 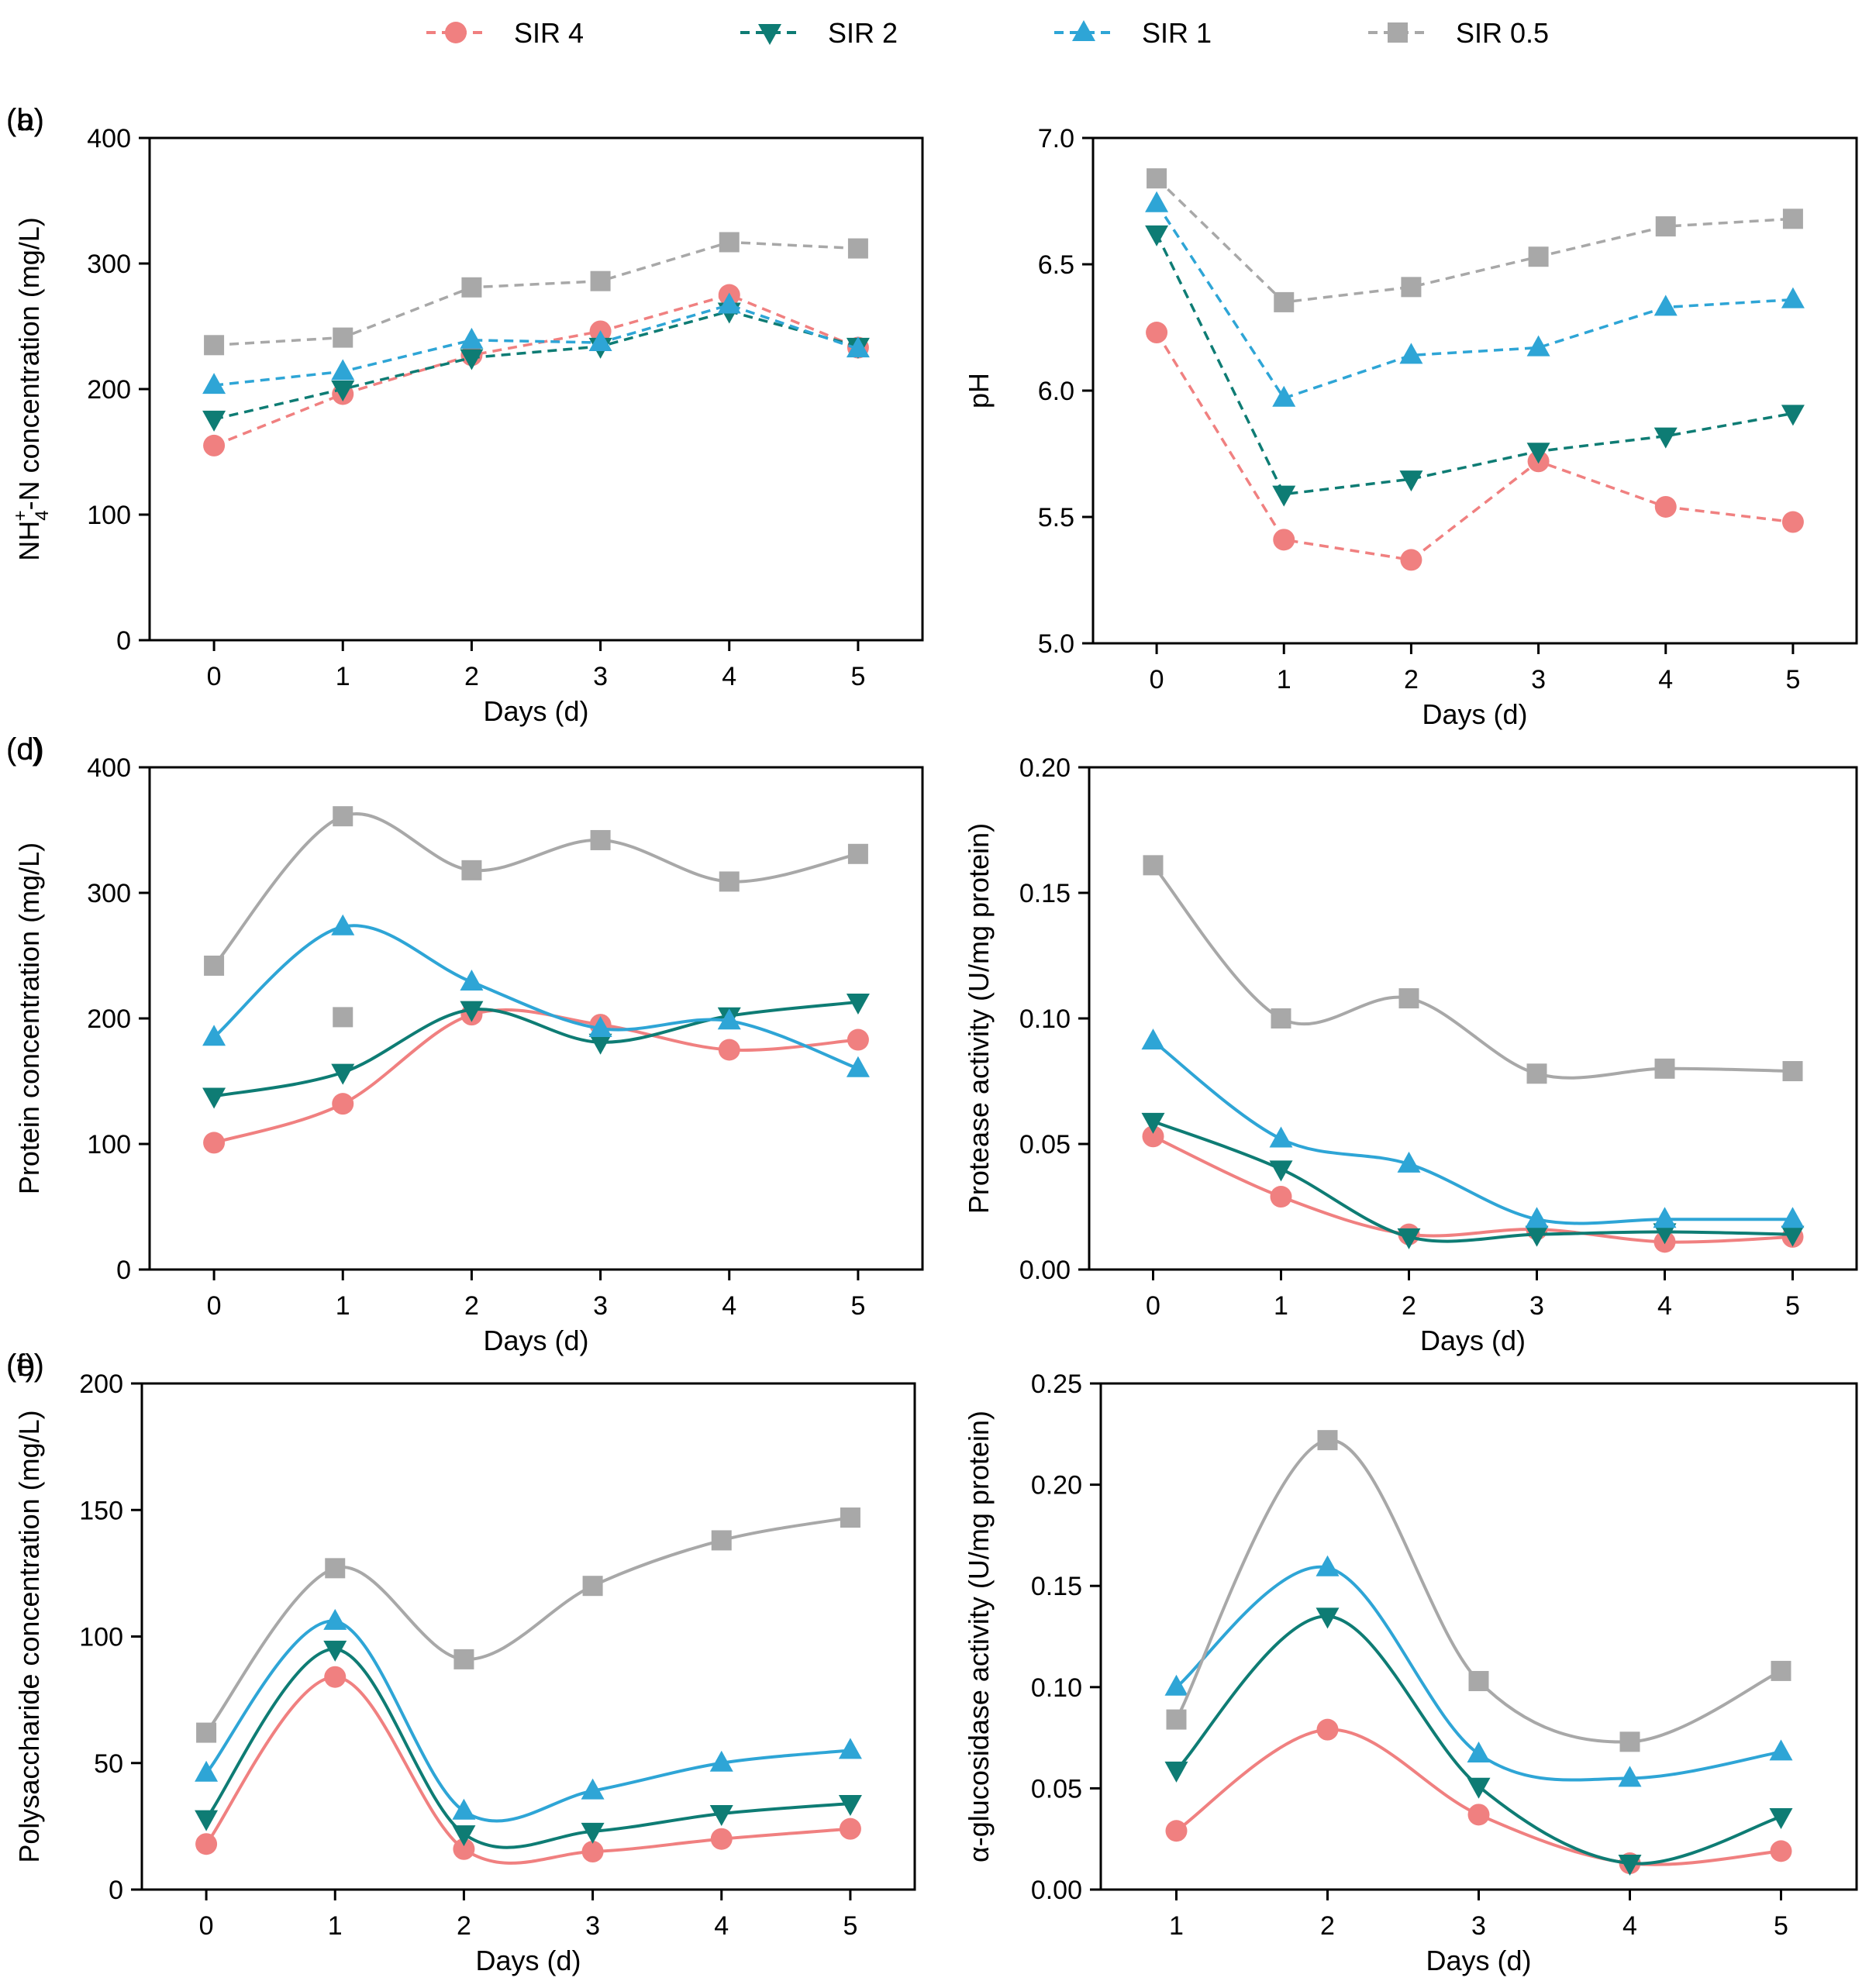 What do you see at coordinates (1133, 33) in the screenshot?
I see `legend-entry-sir-1: SIR 1` at bounding box center [1133, 33].